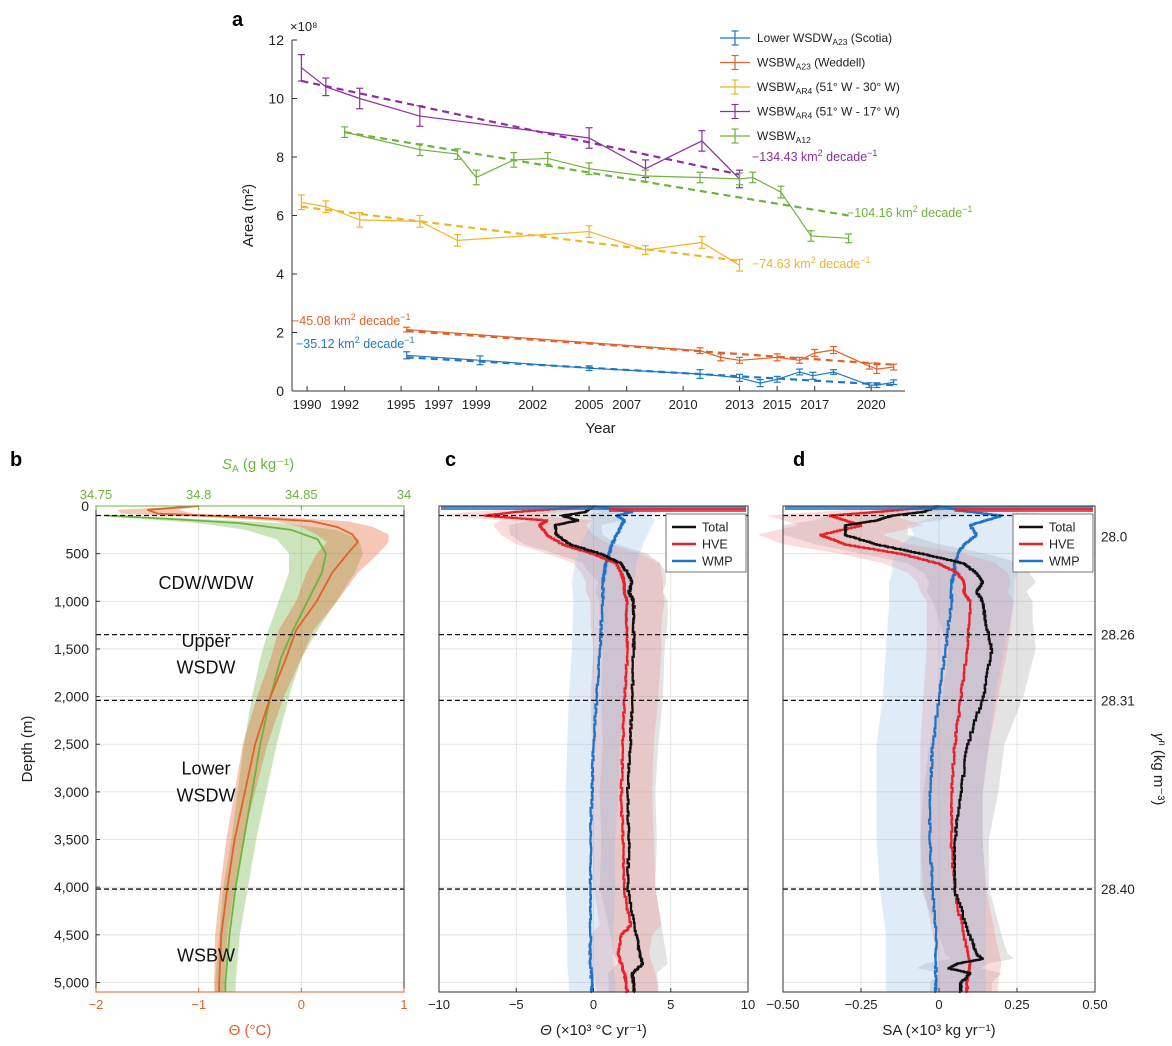 The image size is (1172, 1046). Describe the element at coordinates (276, 40) in the screenshot. I see `y-tick-label: 12` at that location.